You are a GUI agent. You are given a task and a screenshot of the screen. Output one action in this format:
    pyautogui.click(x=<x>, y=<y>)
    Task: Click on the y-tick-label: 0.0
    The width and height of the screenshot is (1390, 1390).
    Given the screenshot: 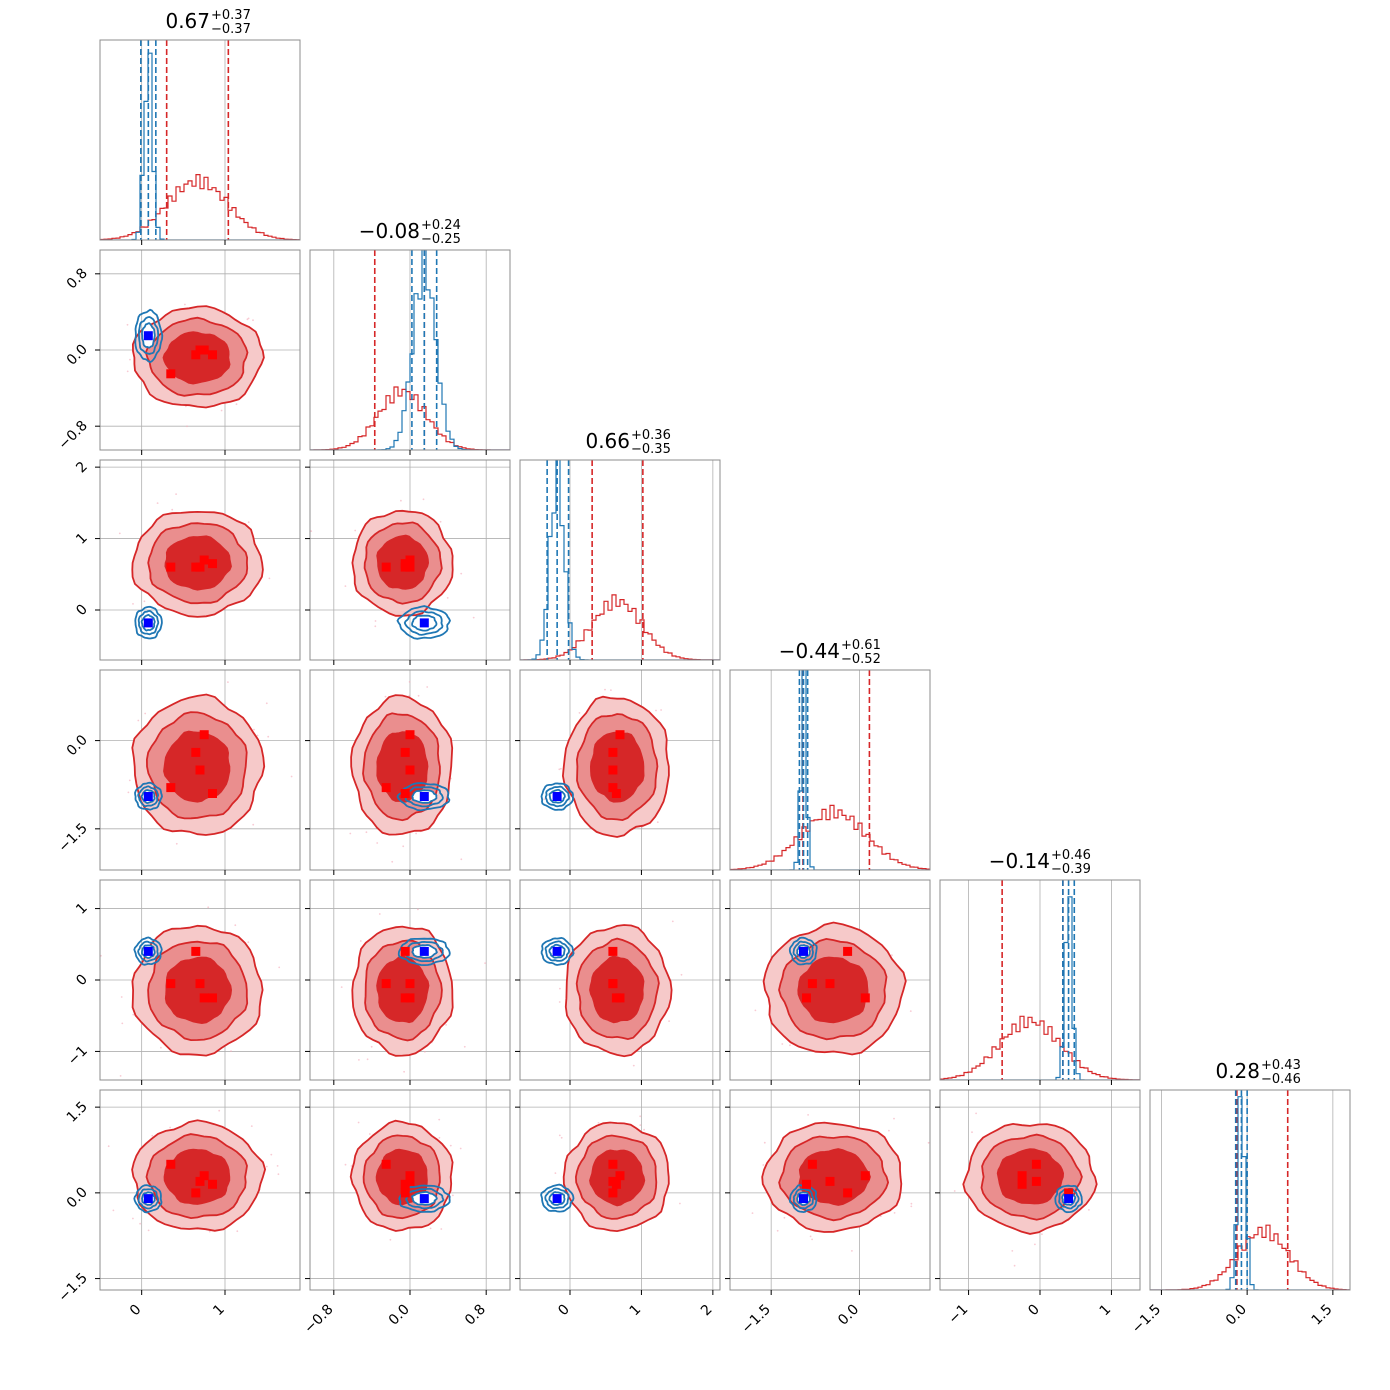 What is the action you would take?
    pyautogui.click(x=77, y=1197)
    